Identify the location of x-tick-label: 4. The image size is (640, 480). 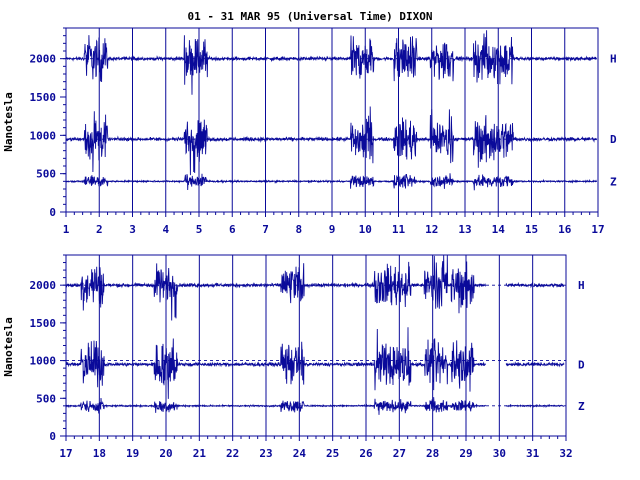
(165, 229).